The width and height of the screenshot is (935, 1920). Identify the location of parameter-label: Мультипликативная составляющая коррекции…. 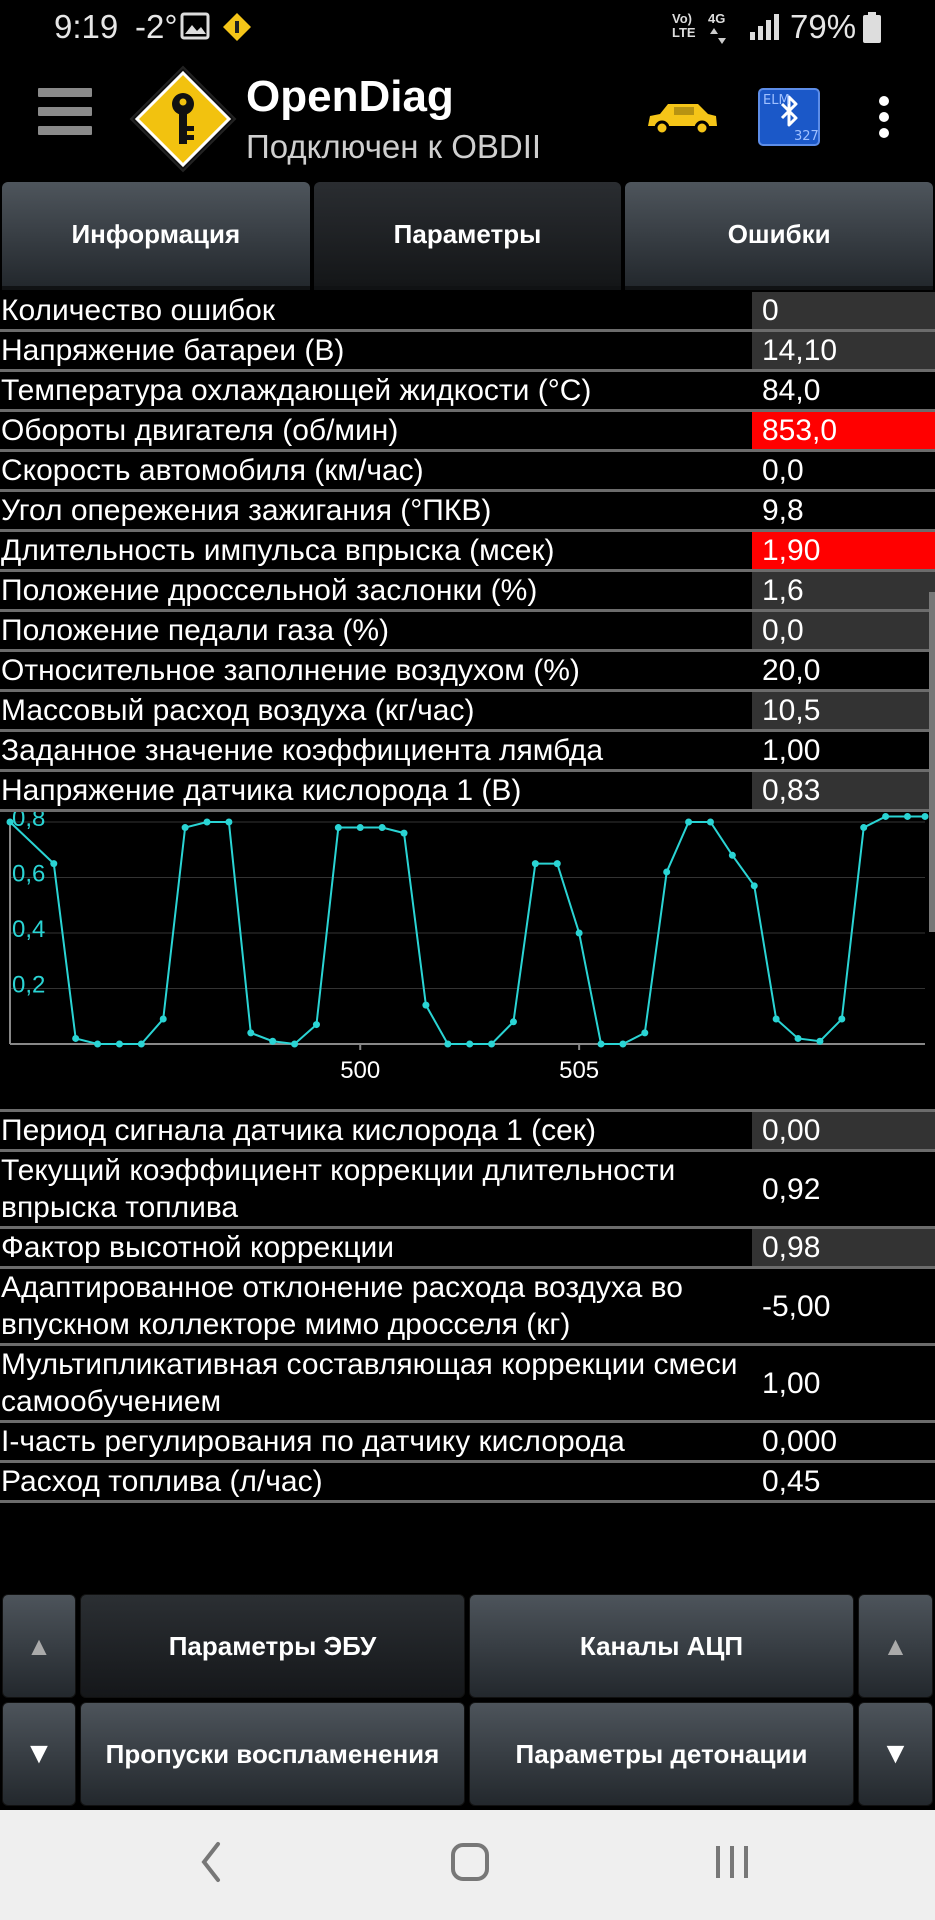
(369, 1383).